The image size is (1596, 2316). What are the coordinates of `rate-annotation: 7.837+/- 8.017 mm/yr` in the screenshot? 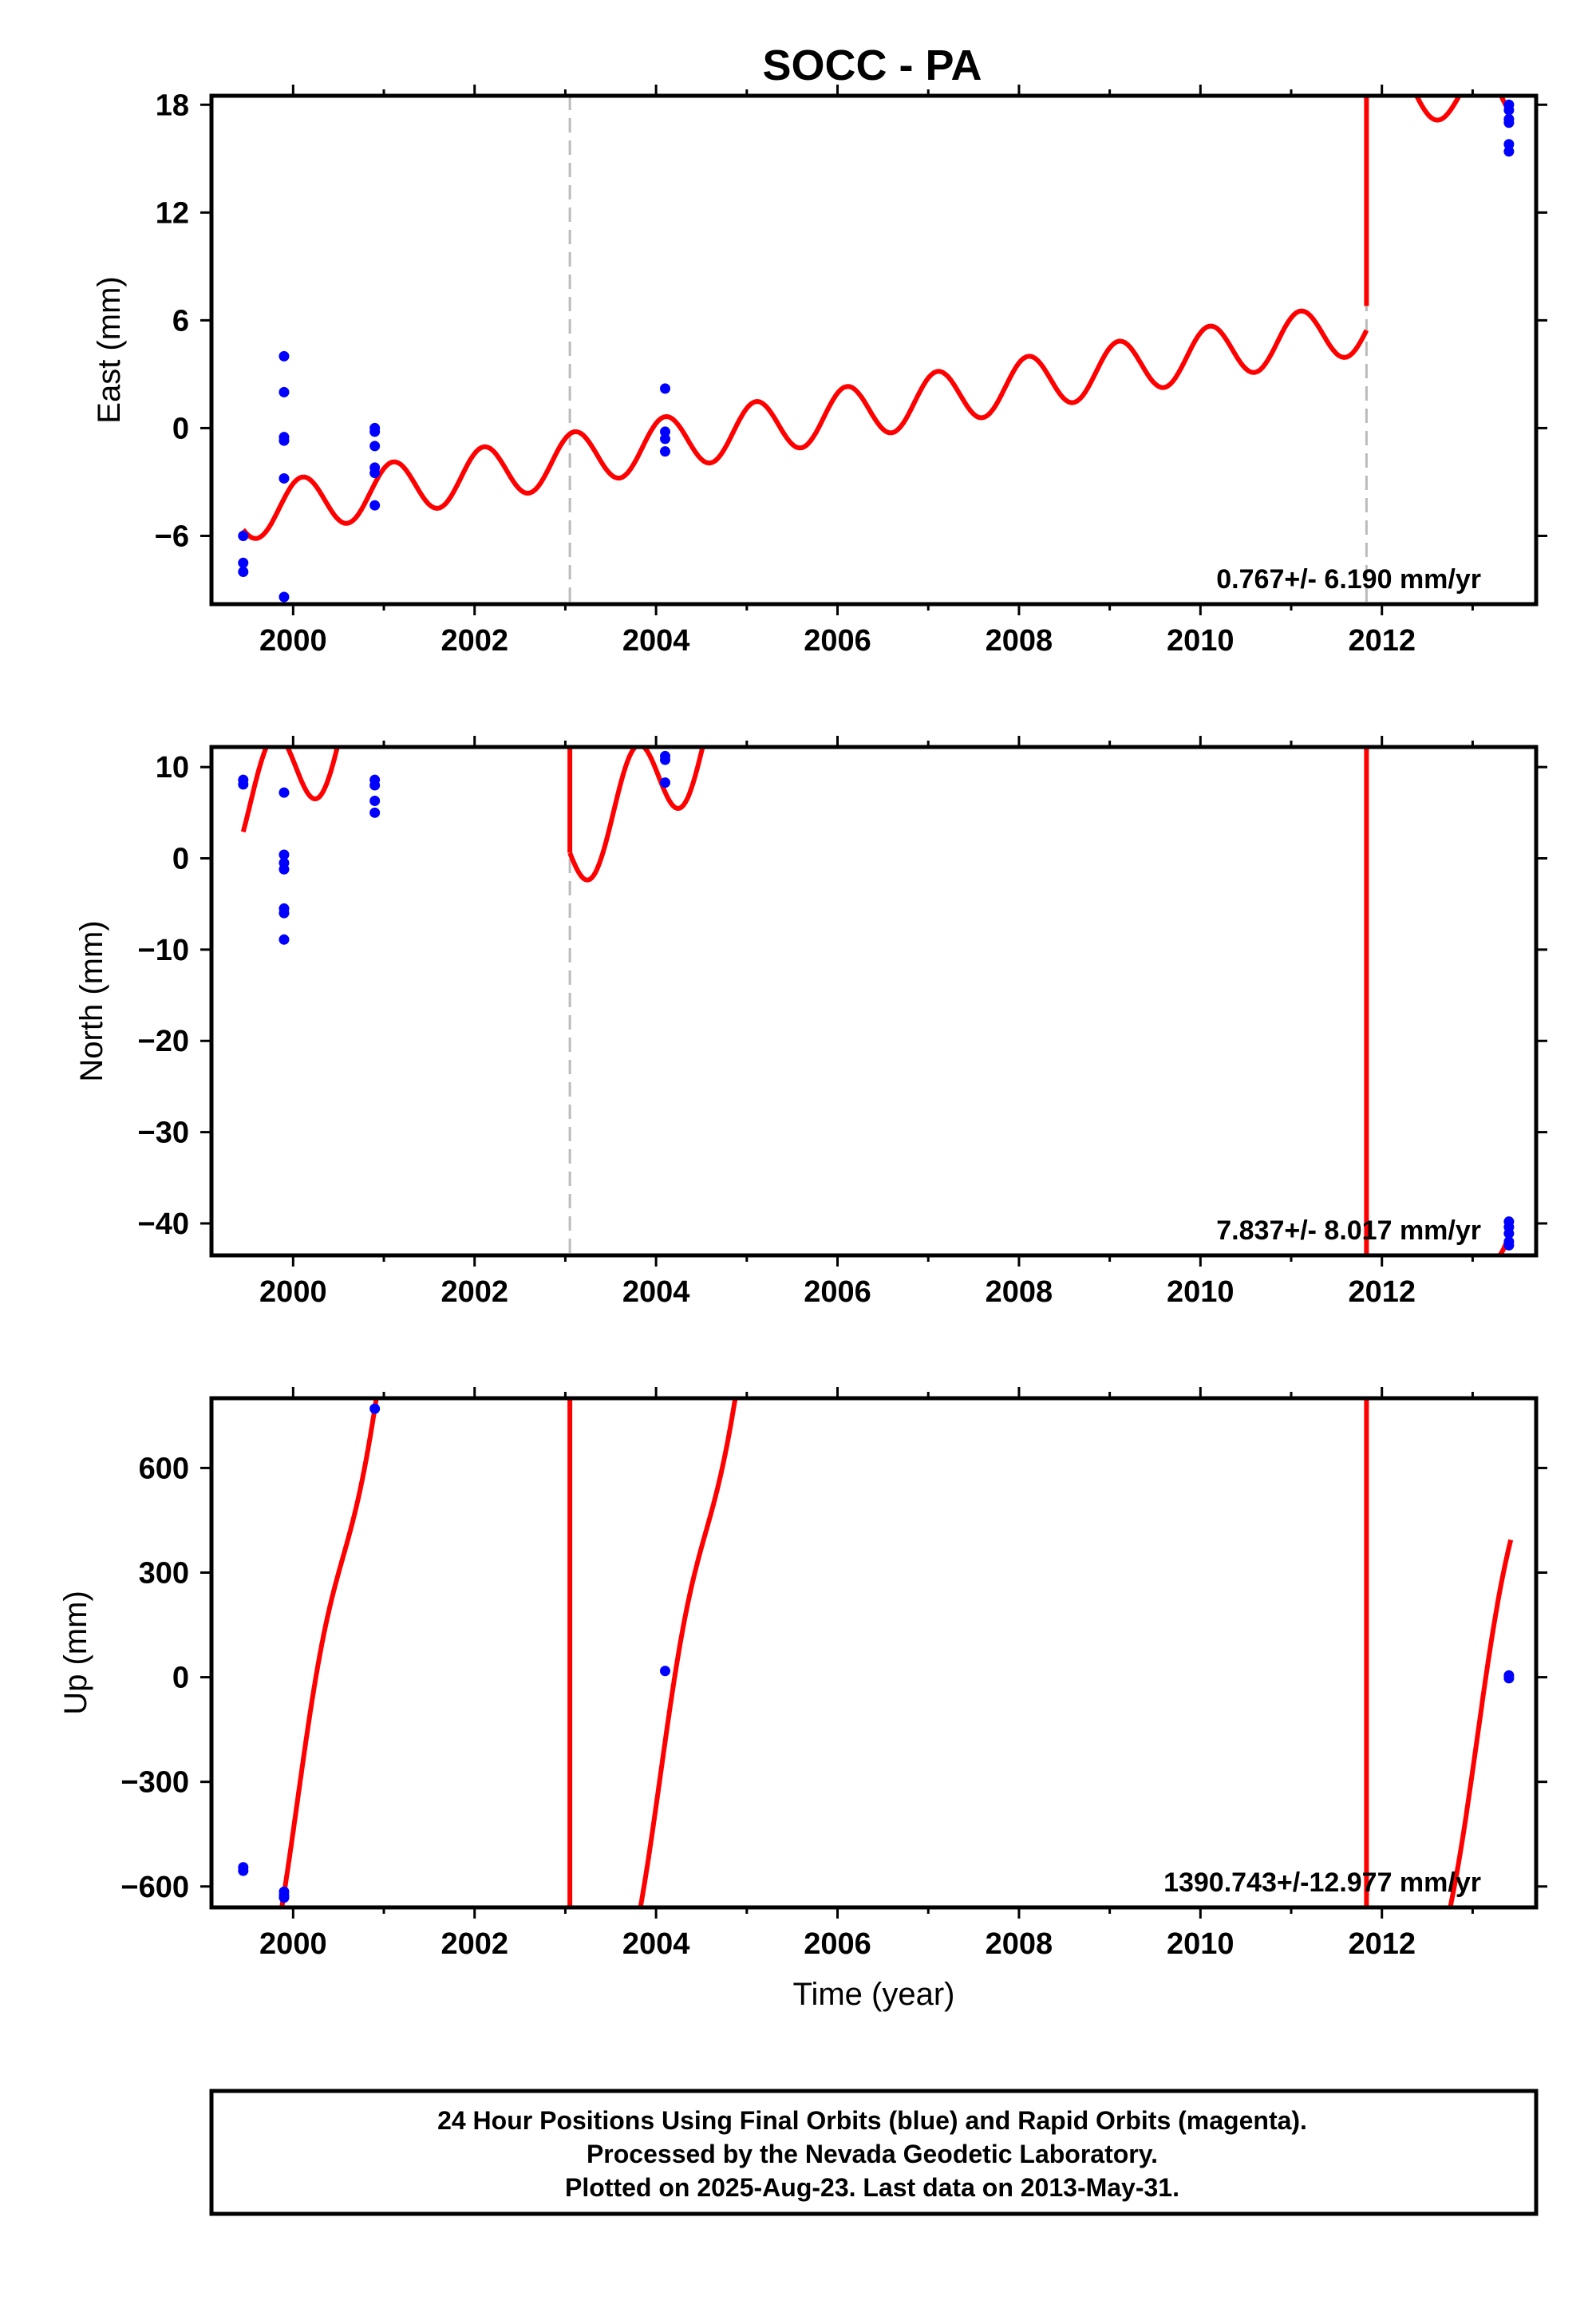 It's located at (1348, 1230).